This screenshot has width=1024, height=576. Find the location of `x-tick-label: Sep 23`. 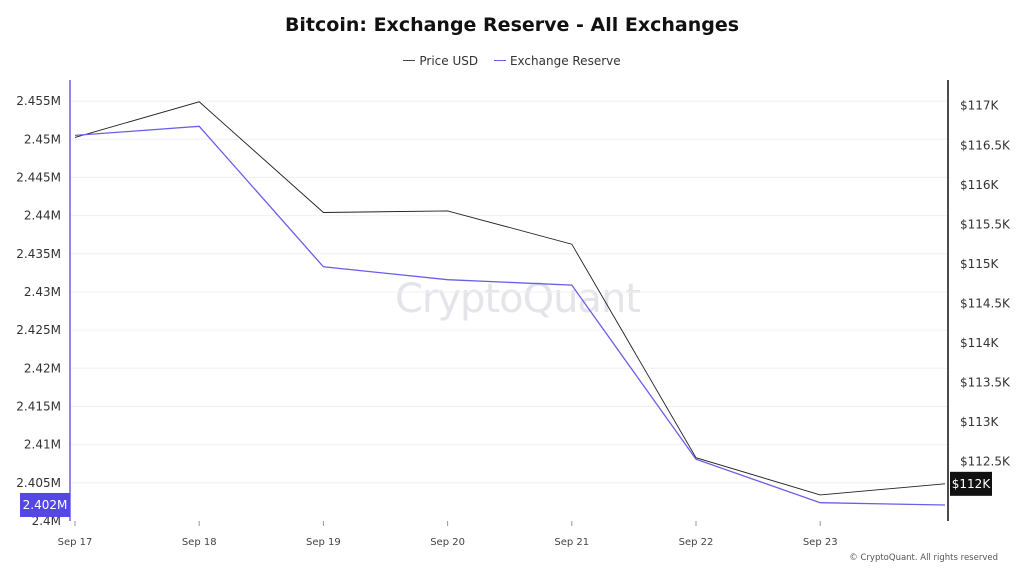

x-tick-label: Sep 23 is located at coordinates (820, 542).